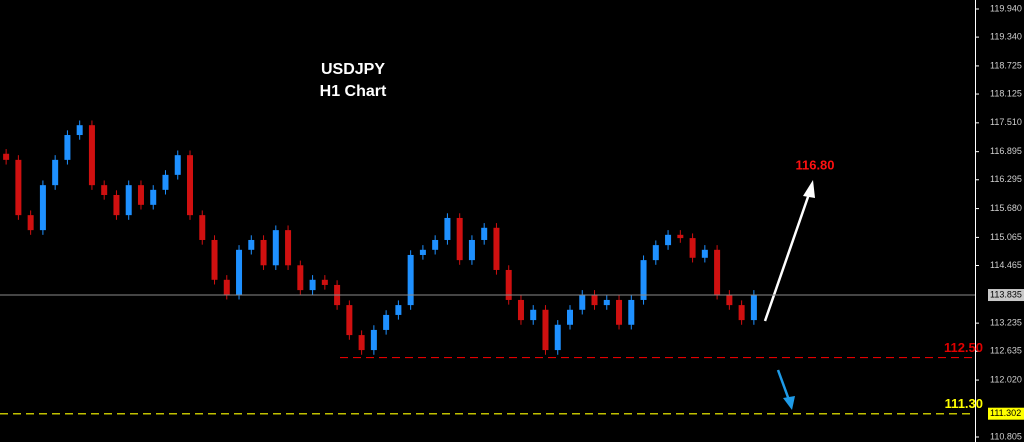  Describe the element at coordinates (1006, 237) in the screenshot. I see `y-tick-label: 115.065` at that location.